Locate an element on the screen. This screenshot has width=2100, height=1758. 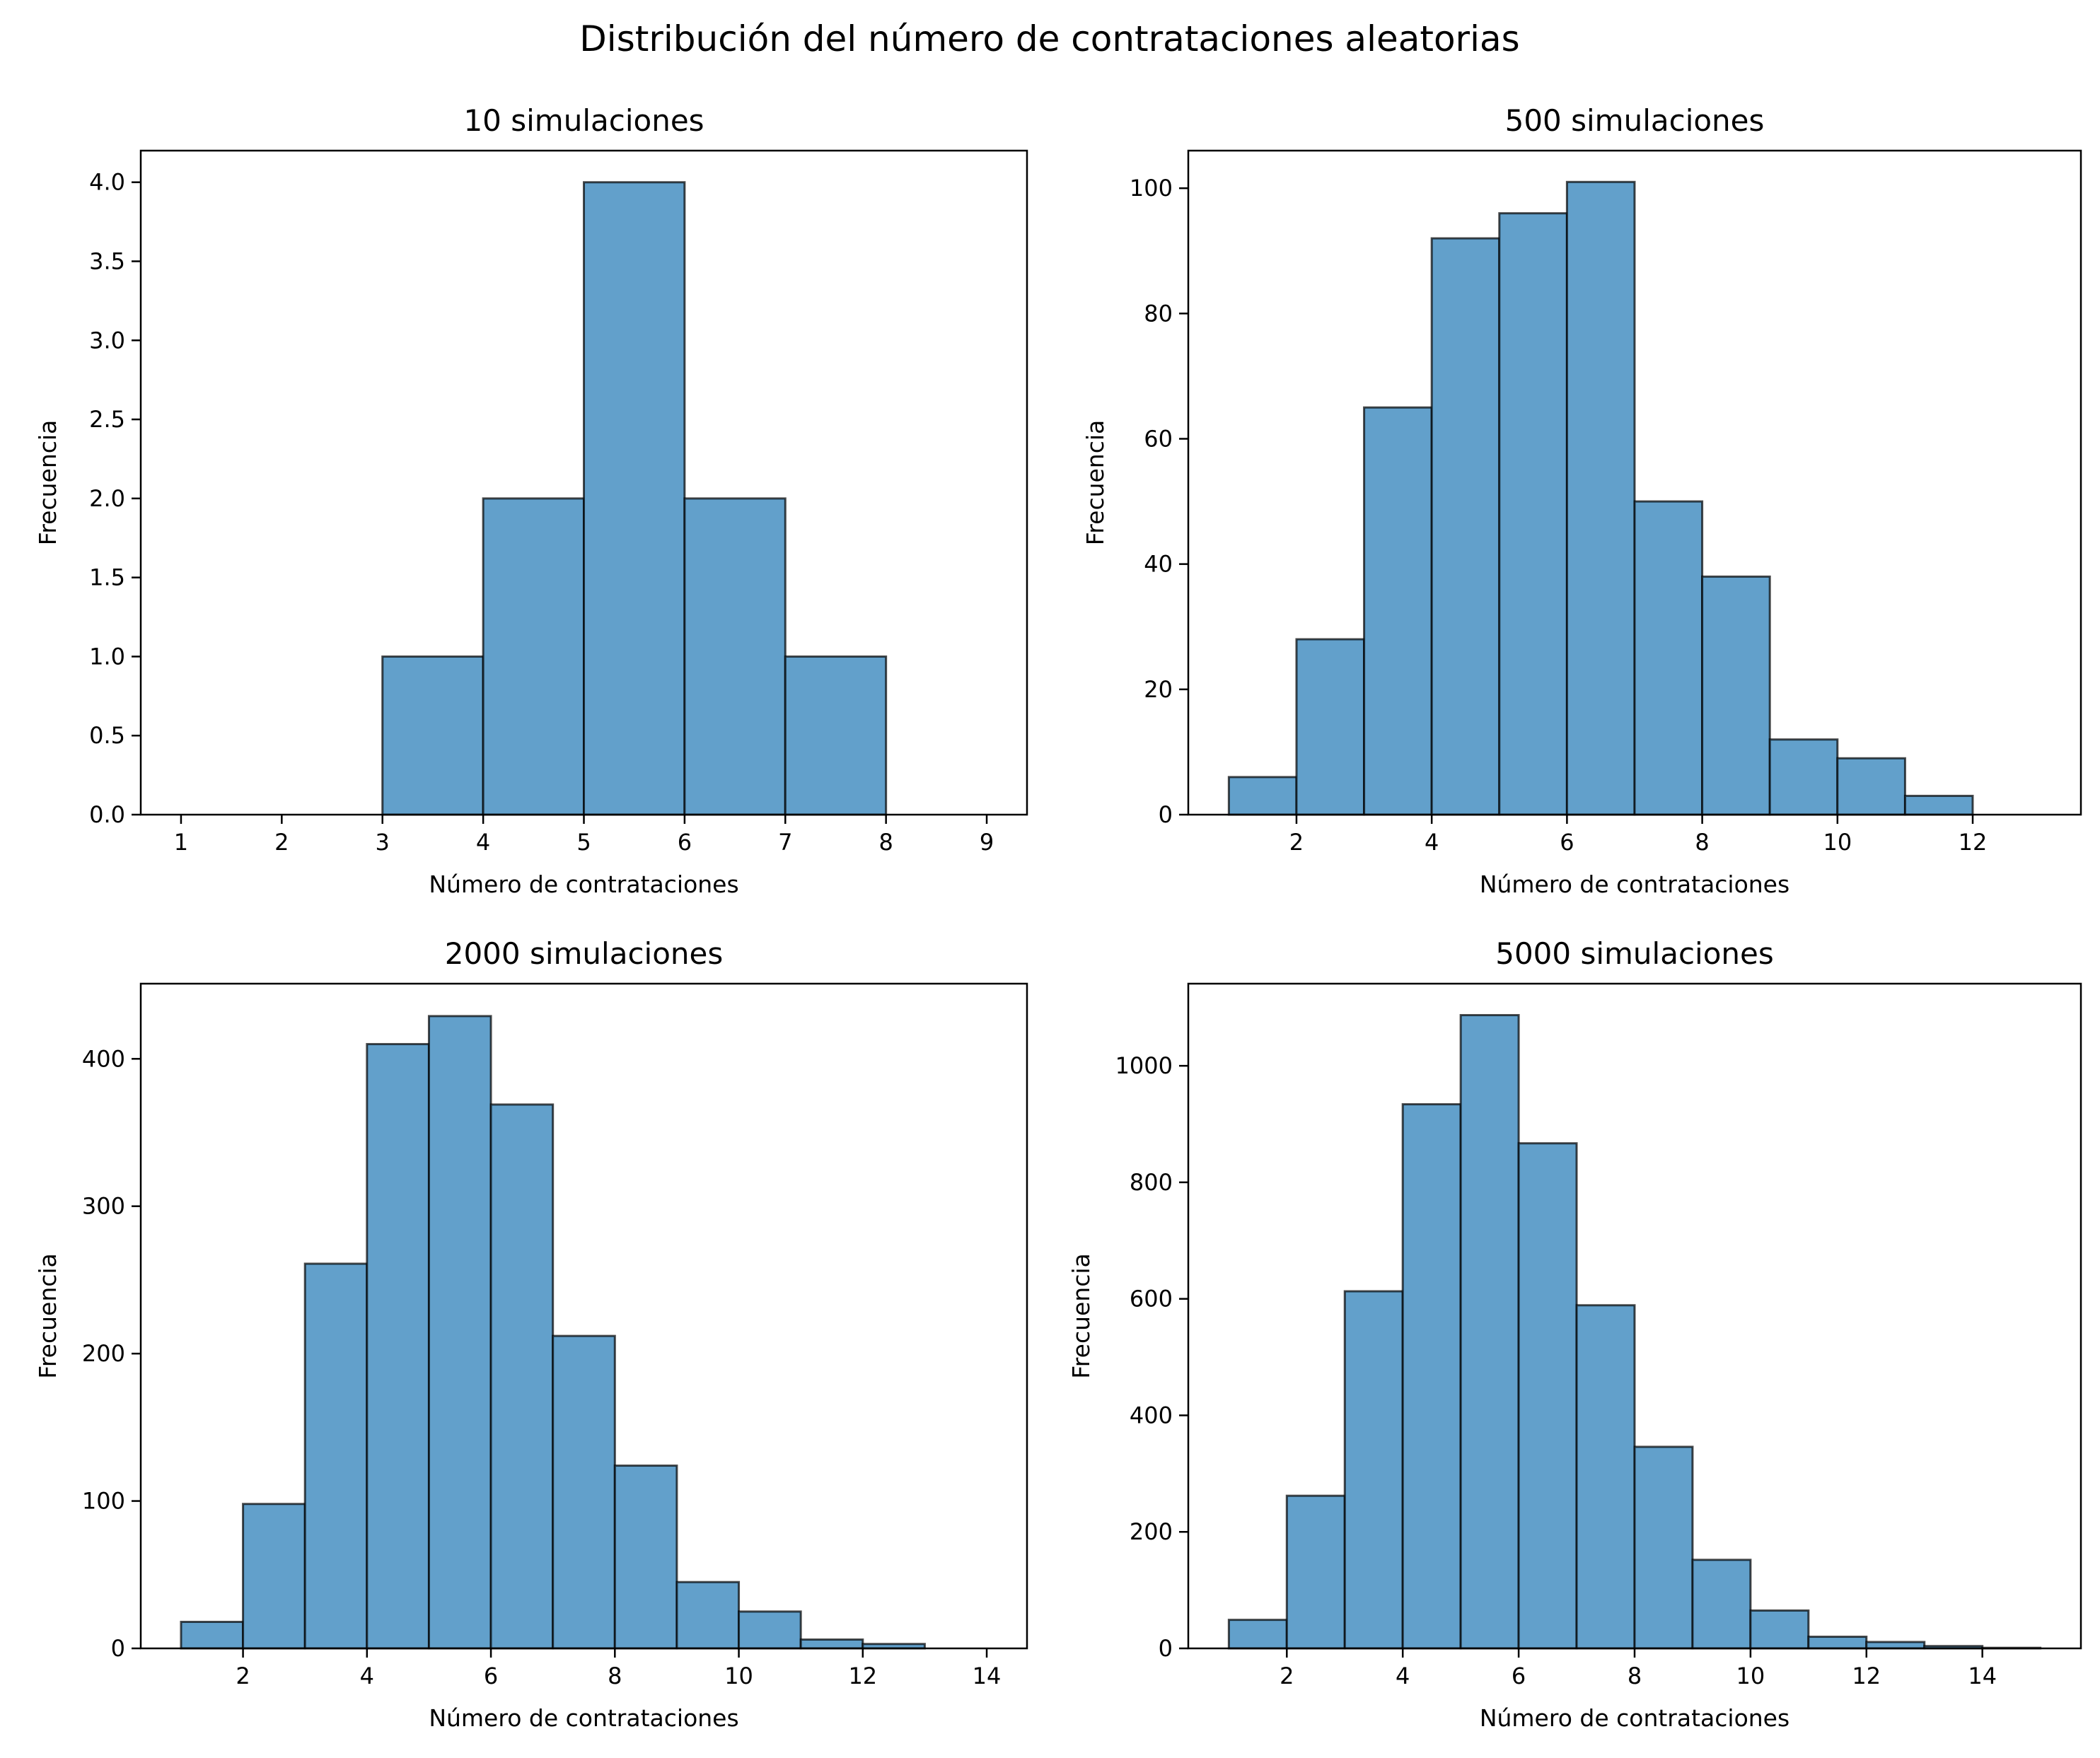
subplot-title: 500 simulaciones is located at coordinates (1635, 121).